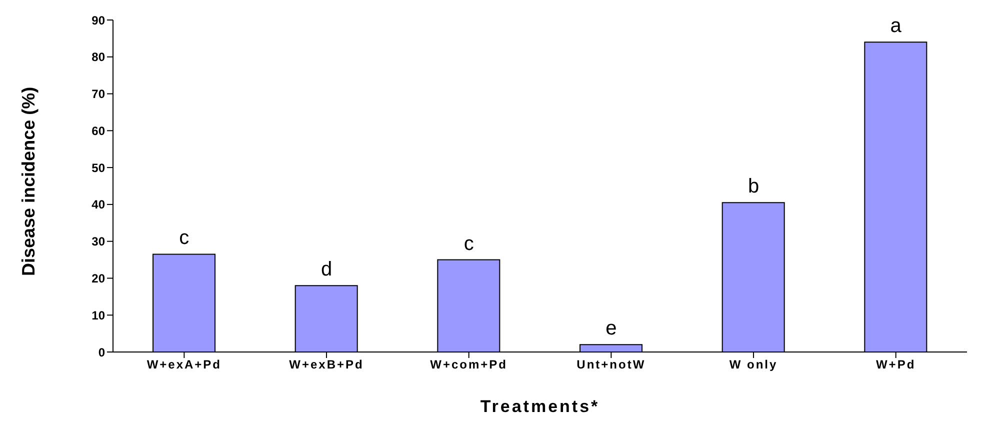  Describe the element at coordinates (896, 365) in the screenshot. I see `x-tick-label: W+Pd` at that location.